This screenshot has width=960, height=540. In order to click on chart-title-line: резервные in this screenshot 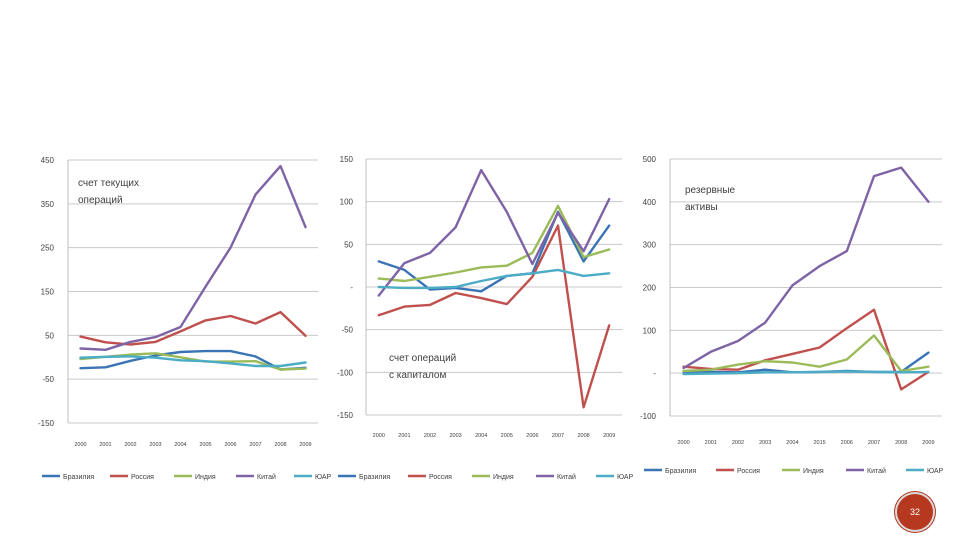, I will do `click(710, 190)`.